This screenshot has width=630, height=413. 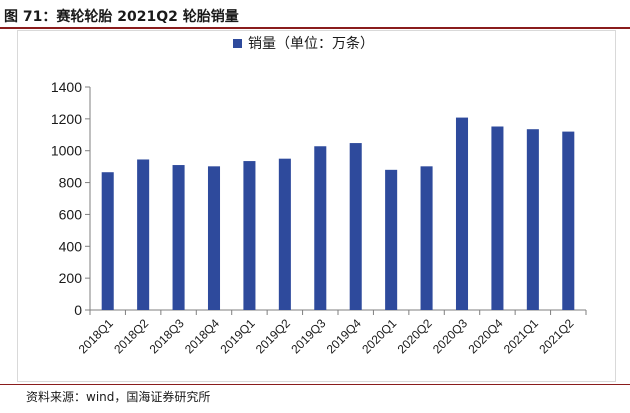 I want to click on x-tick-label: 2020Q1, so click(x=379, y=336).